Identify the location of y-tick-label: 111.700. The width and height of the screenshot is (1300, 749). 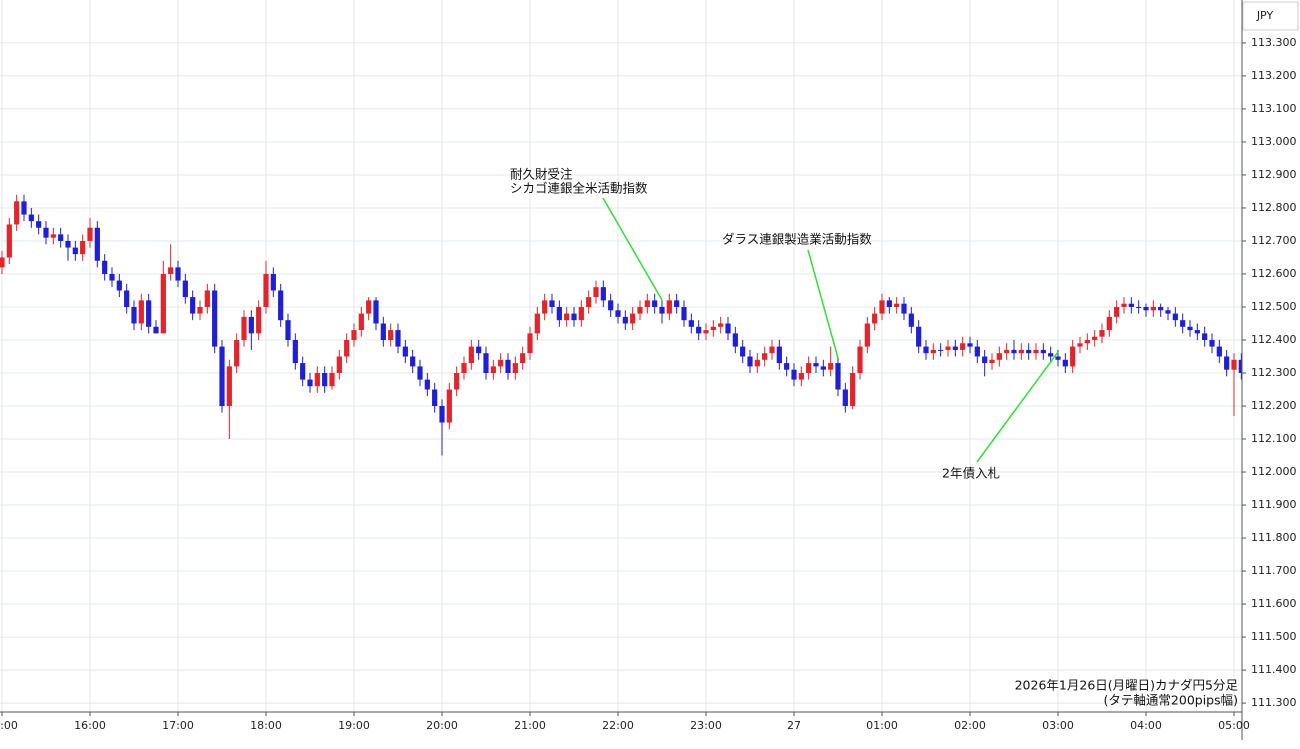
(1274, 570).